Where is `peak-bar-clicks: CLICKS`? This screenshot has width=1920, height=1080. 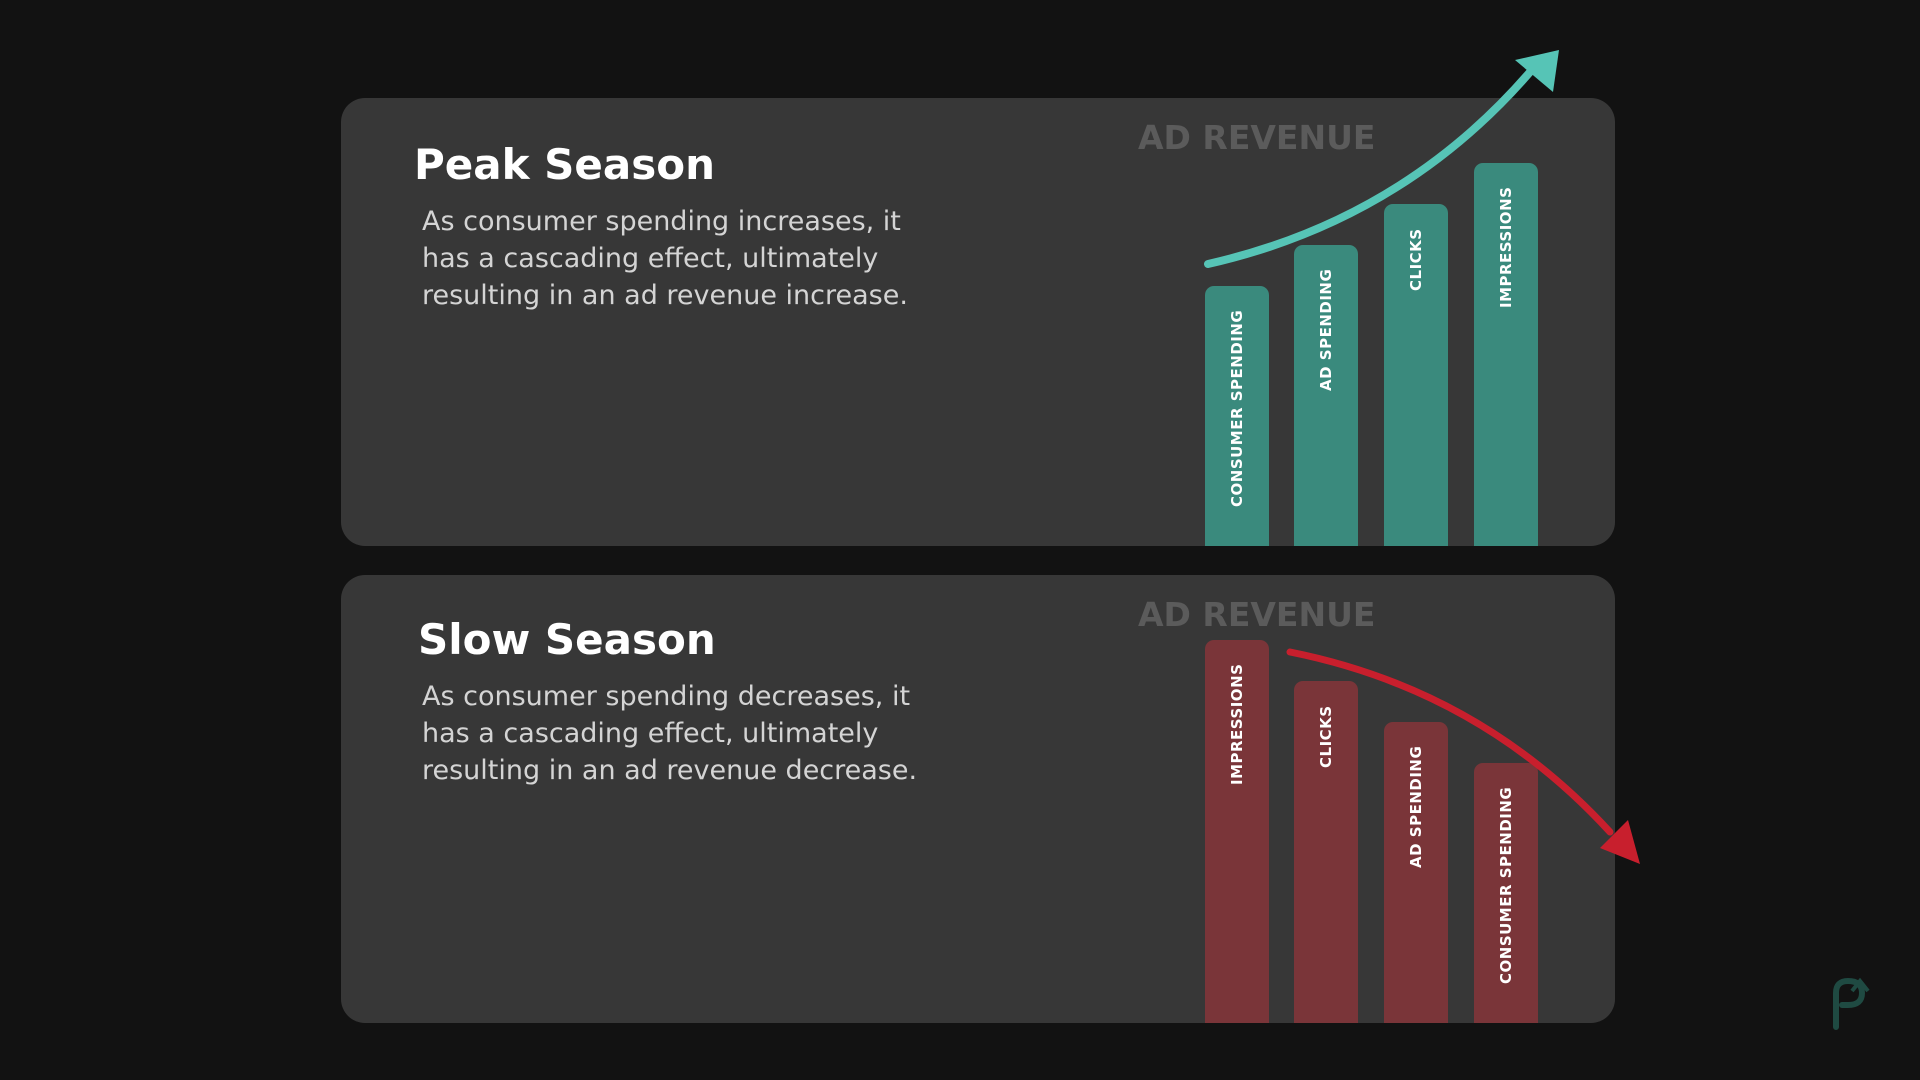 peak-bar-clicks: CLICKS is located at coordinates (1416, 375).